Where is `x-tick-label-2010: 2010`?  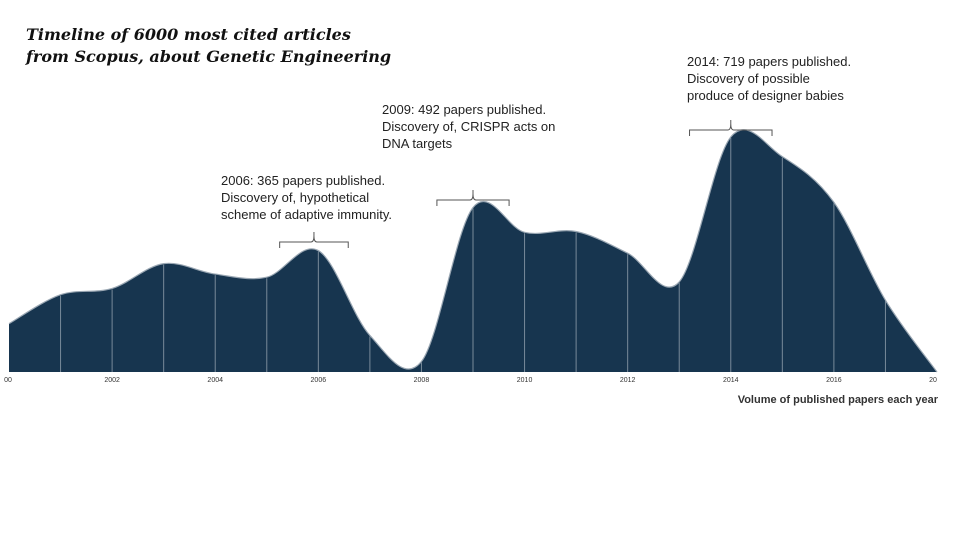
x-tick-label-2010: 2010 is located at coordinates (525, 380).